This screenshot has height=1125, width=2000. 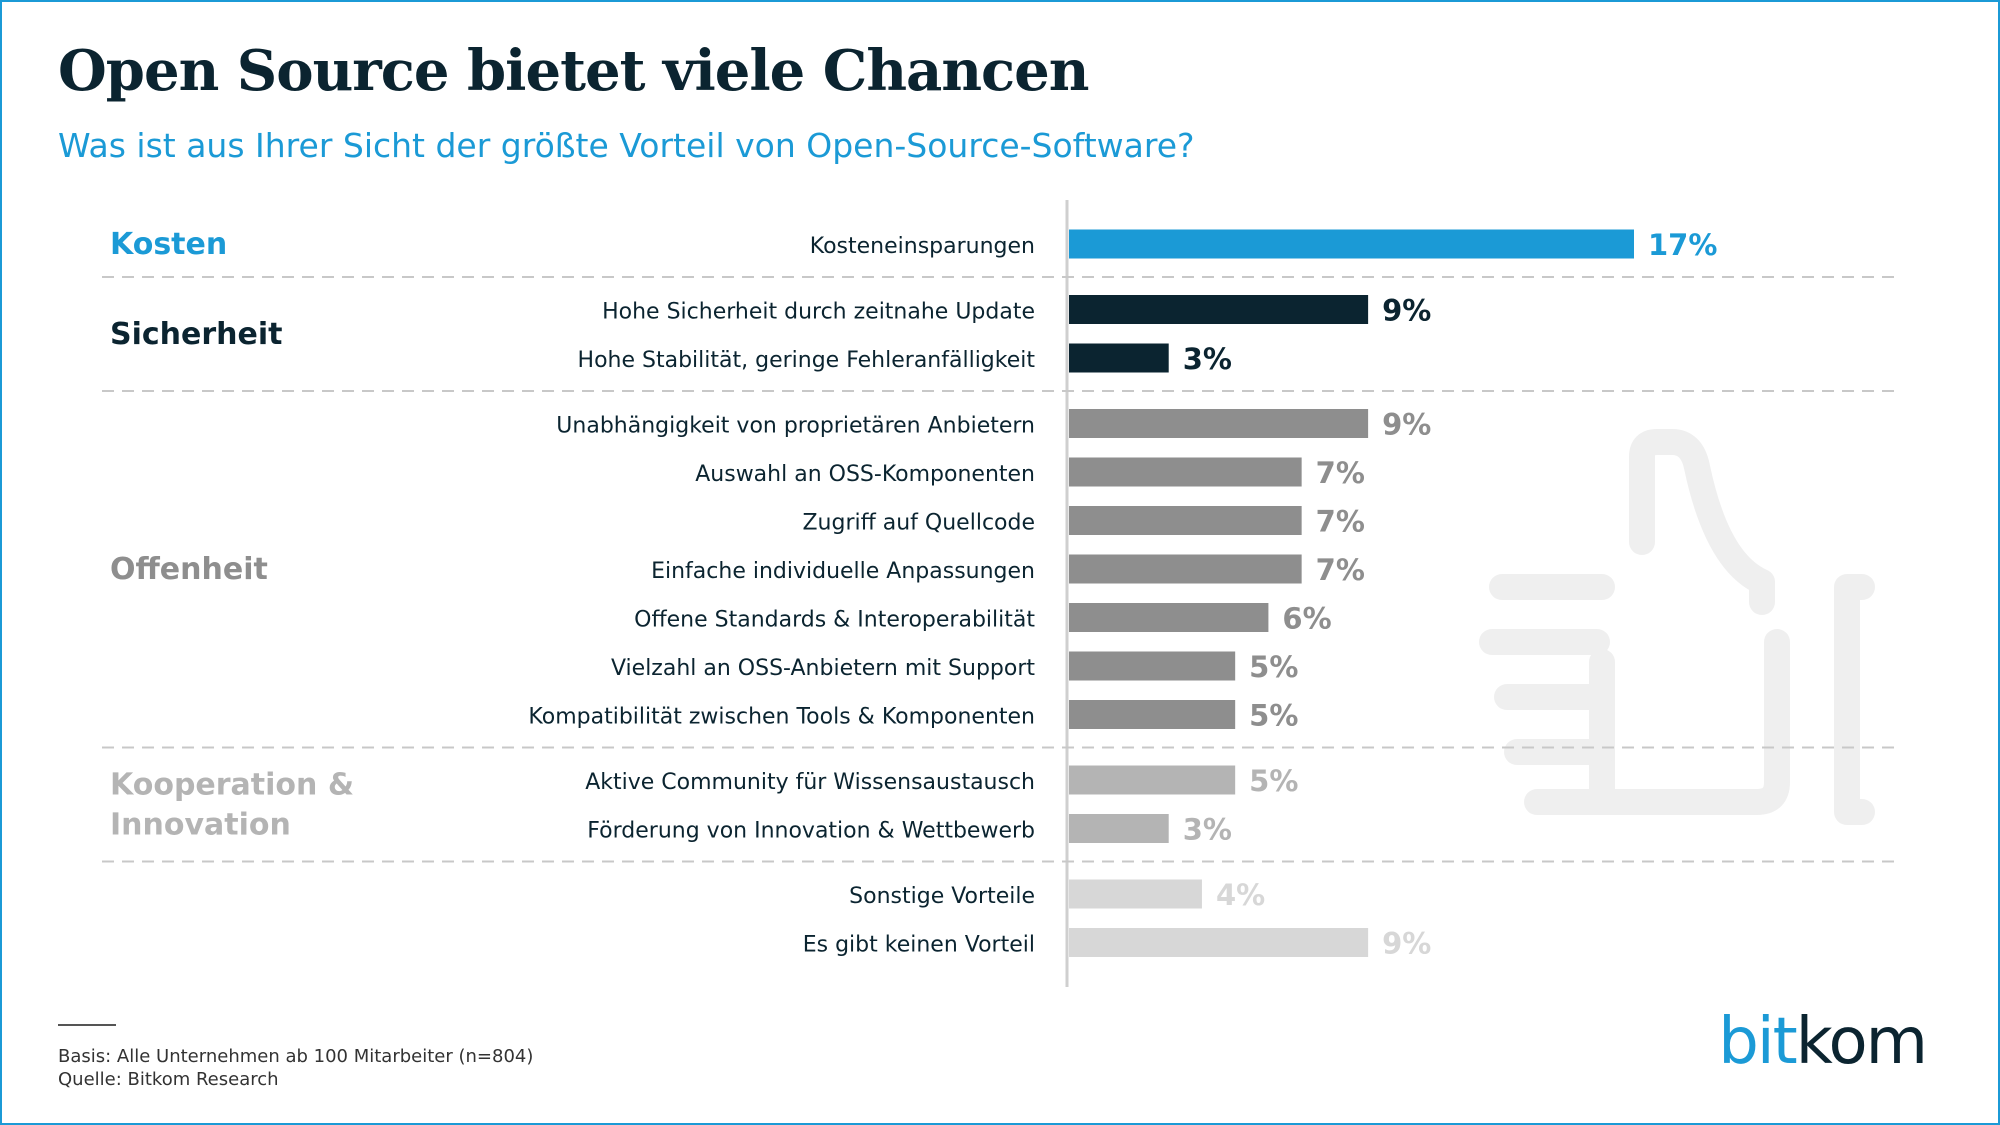 I want to click on bitkom-logo: bitkom, so click(x=1823, y=1042).